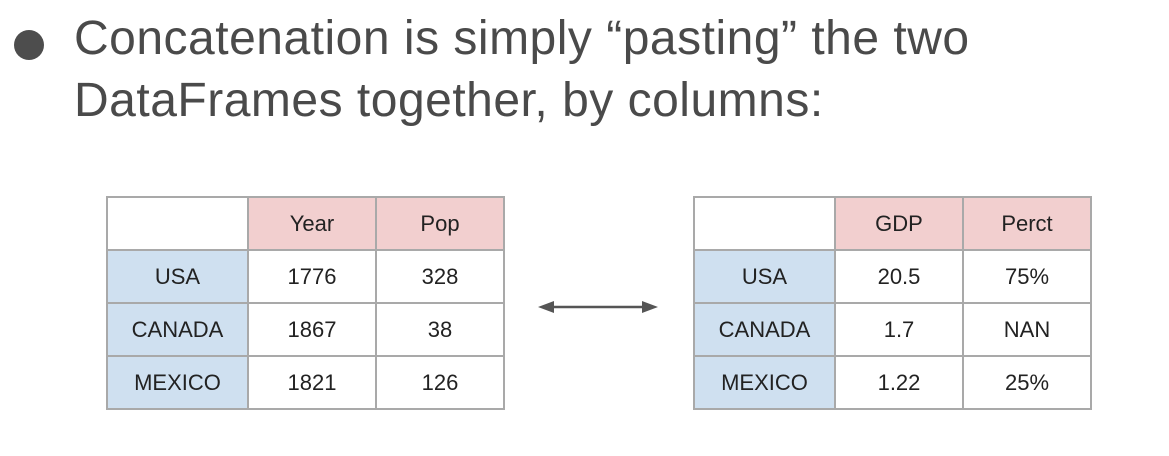 The image size is (1169, 456). Describe the element at coordinates (598, 307) in the screenshot. I see `double-arrow-icon` at that location.